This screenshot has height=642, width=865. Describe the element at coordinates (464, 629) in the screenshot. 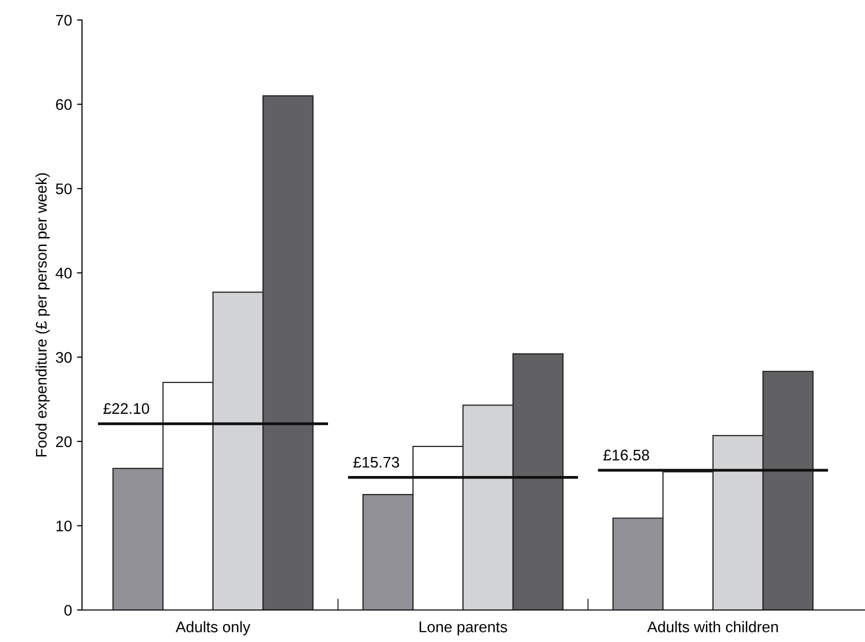

I see `x-tick-label: Lone parents` at that location.